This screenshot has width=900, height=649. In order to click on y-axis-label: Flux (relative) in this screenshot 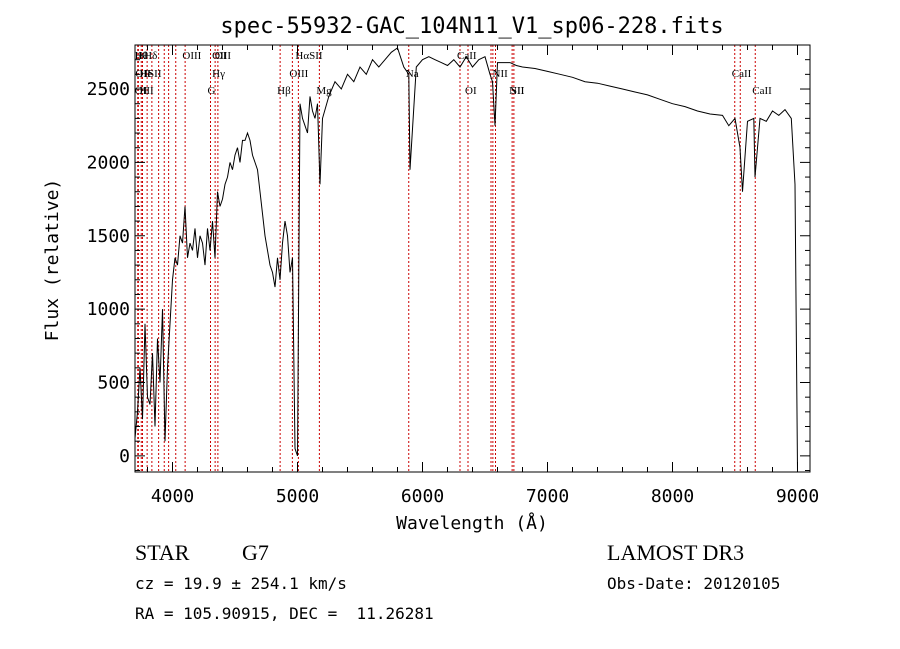, I will do `click(52, 260)`.